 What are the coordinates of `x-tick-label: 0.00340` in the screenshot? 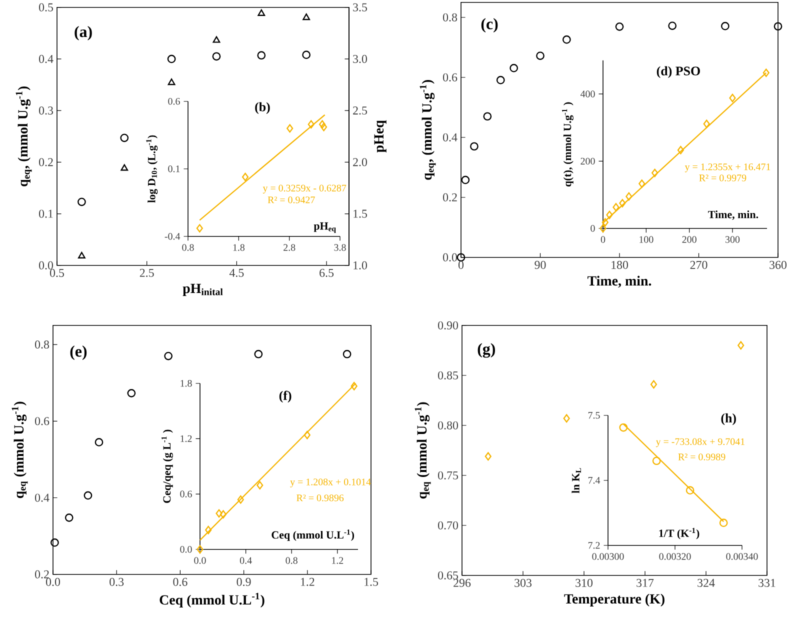 It's located at (742, 556).